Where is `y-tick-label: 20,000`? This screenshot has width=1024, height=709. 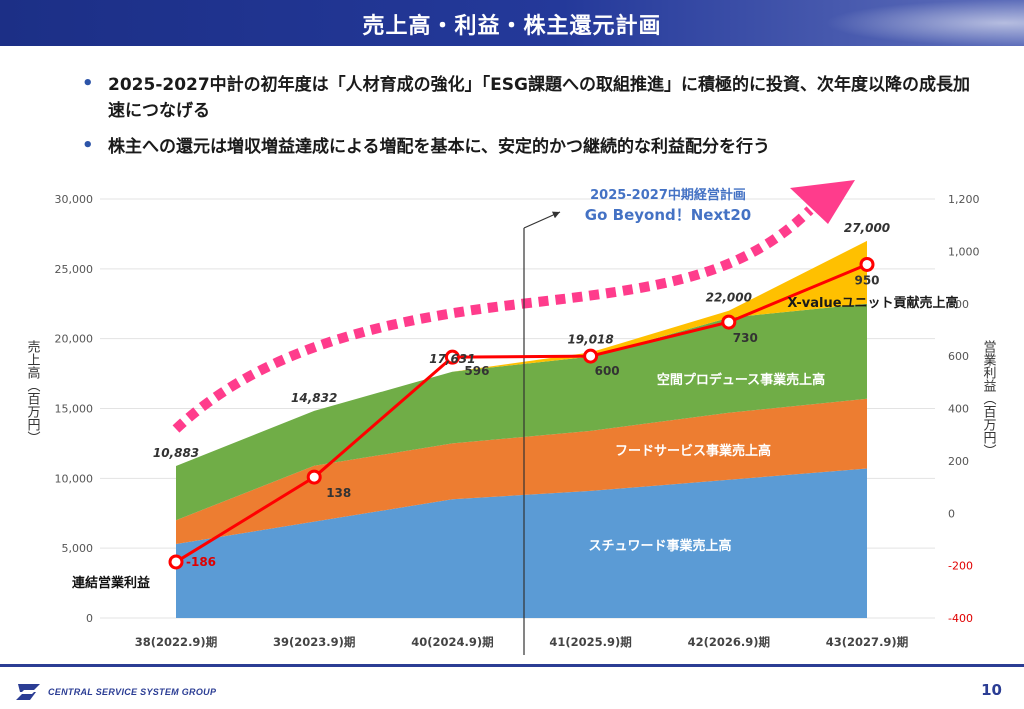
y-tick-label: 20,000 is located at coordinates (74, 339).